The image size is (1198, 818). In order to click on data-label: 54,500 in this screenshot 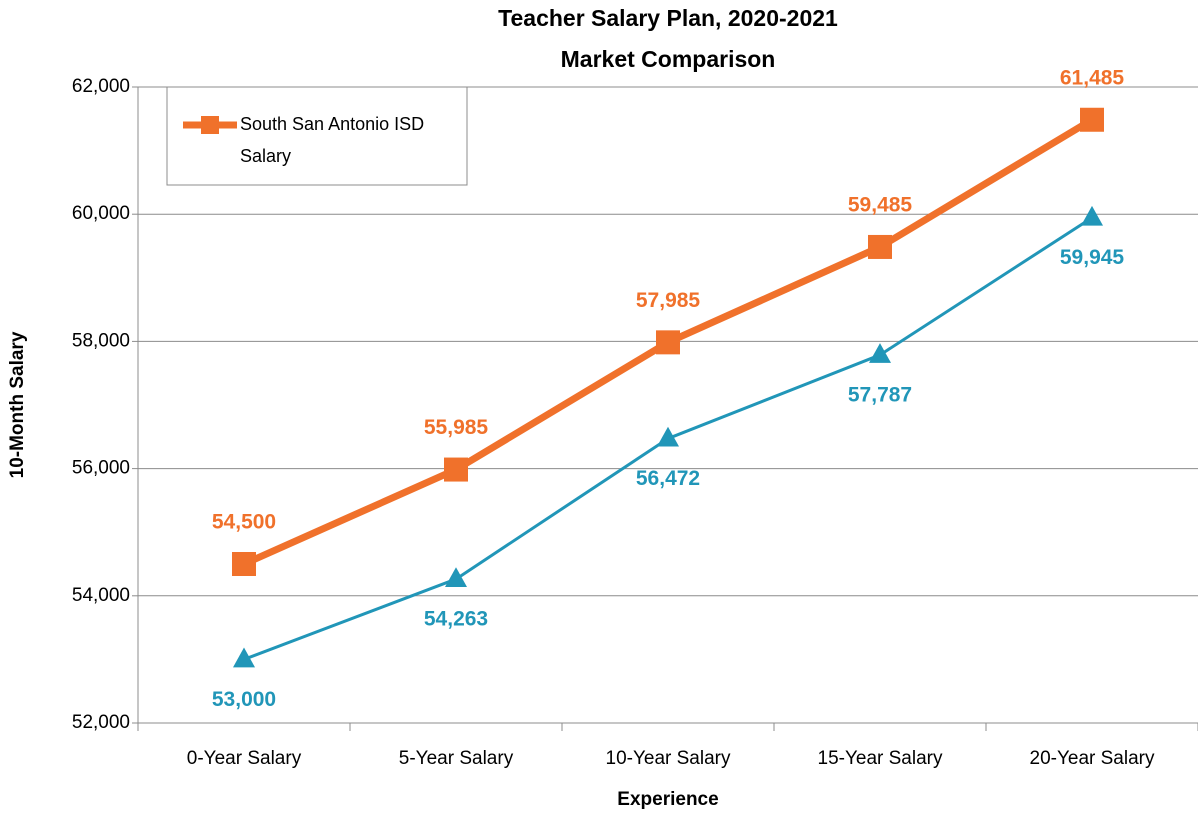, I will do `click(244, 522)`.